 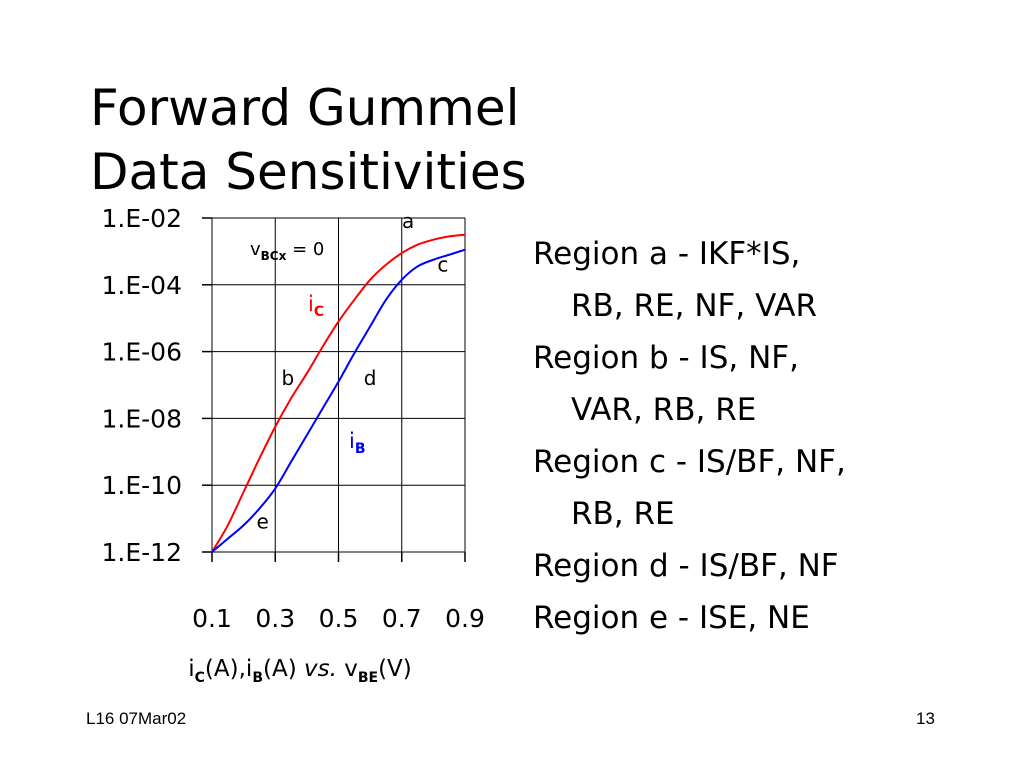 I want to click on page-number: 13, so click(x=925, y=718).